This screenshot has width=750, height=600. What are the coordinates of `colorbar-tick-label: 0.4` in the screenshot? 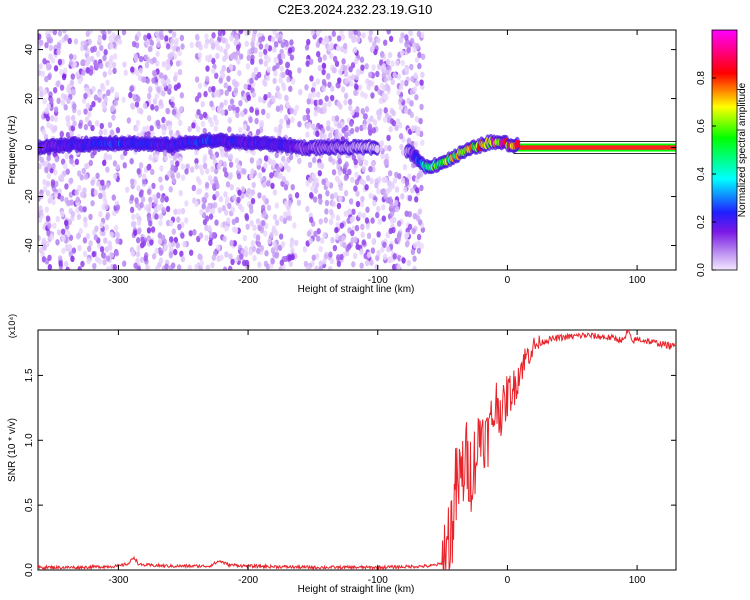 It's located at (701, 174).